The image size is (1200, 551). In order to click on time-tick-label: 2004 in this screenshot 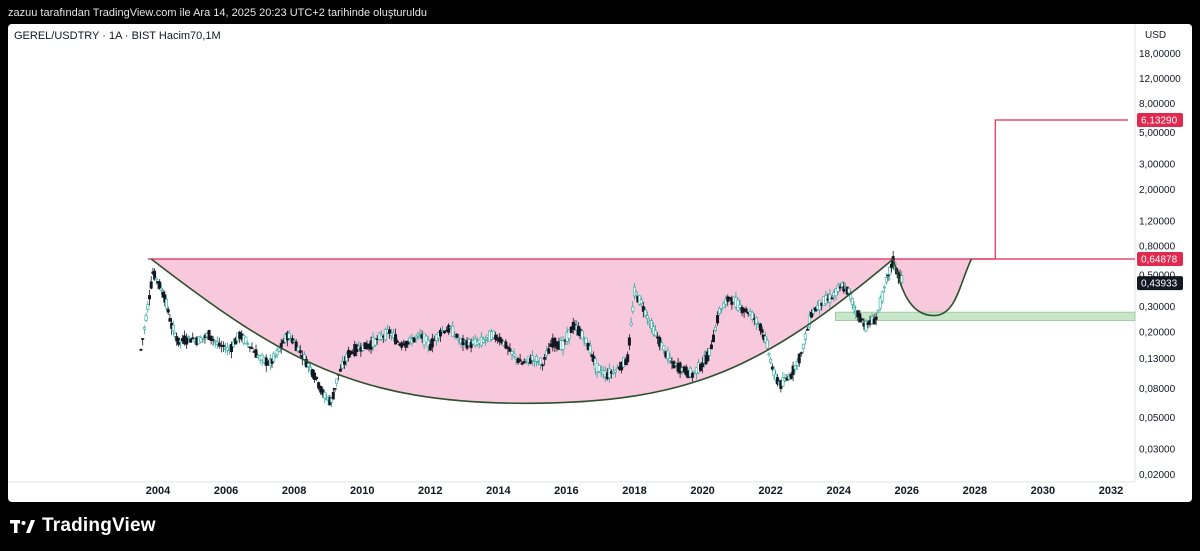, I will do `click(158, 491)`.